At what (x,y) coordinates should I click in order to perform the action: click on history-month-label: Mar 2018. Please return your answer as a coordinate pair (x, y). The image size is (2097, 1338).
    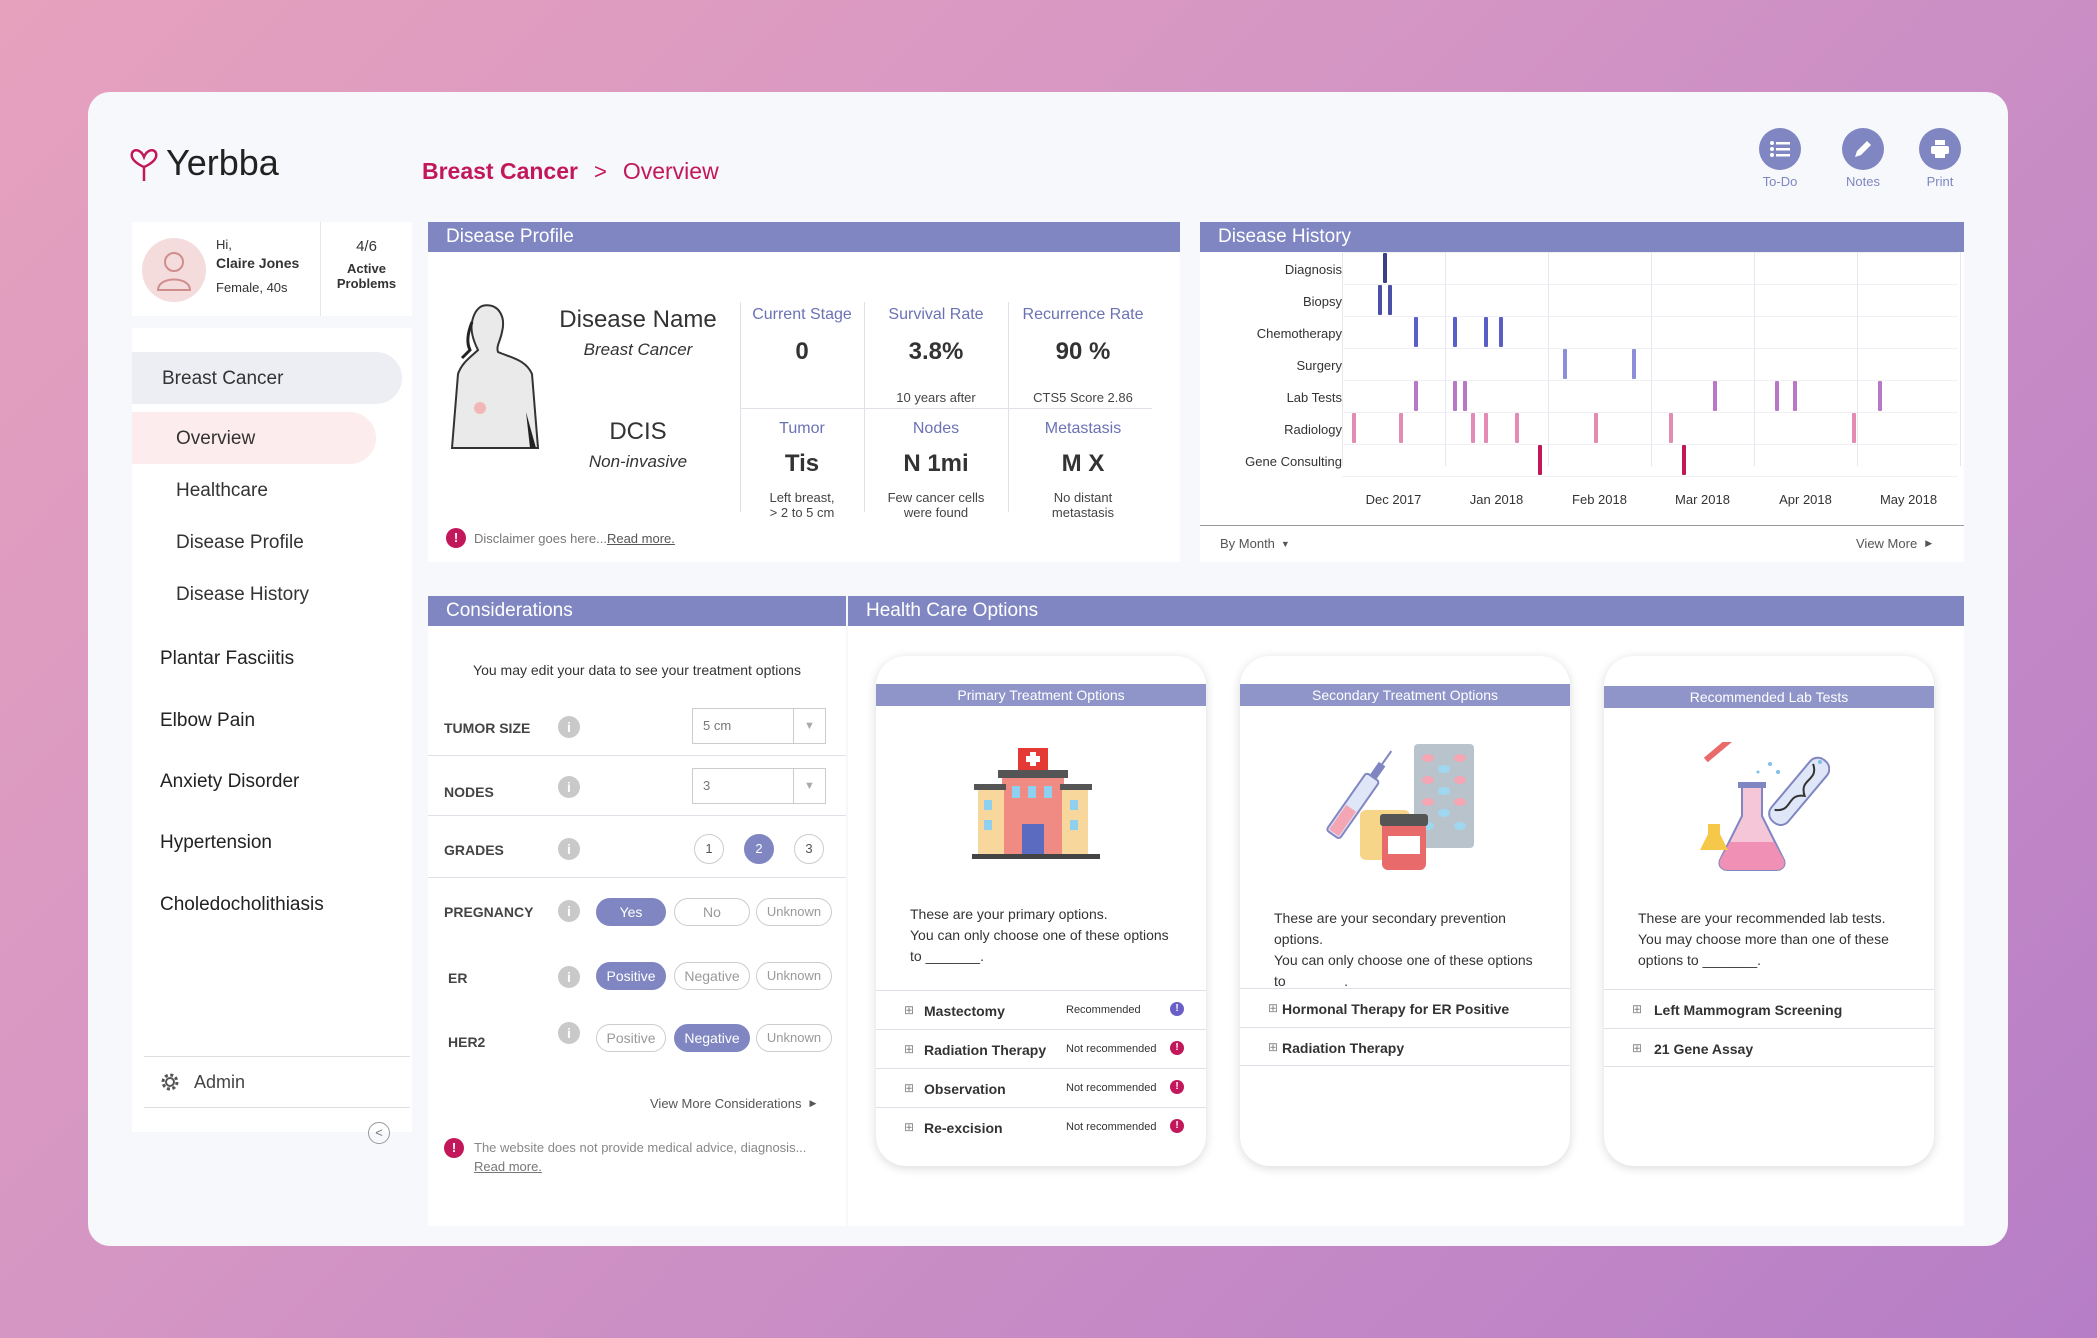
    Looking at the image, I should click on (1702, 499).